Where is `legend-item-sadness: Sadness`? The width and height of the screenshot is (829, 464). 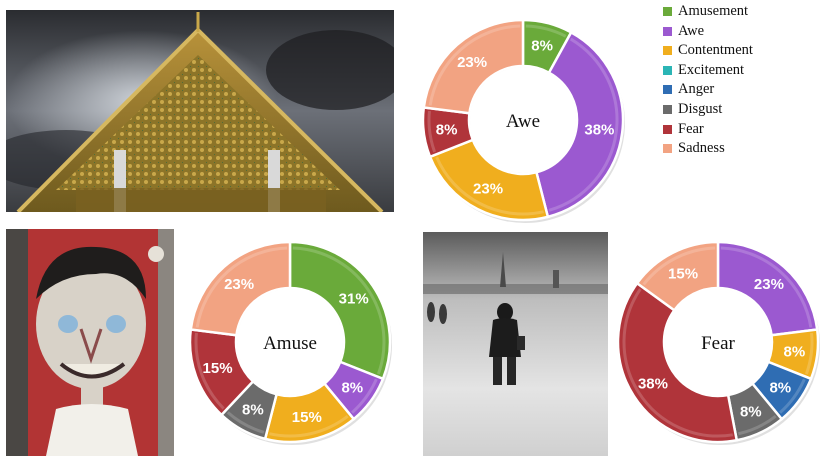
legend-item-sadness: Sadness is located at coordinates (743, 149).